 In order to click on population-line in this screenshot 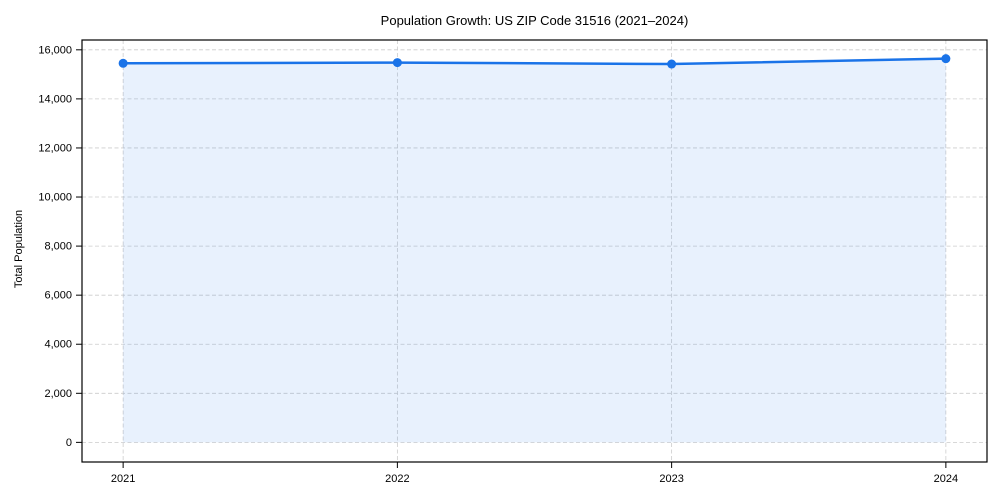, I will do `click(534, 61)`.